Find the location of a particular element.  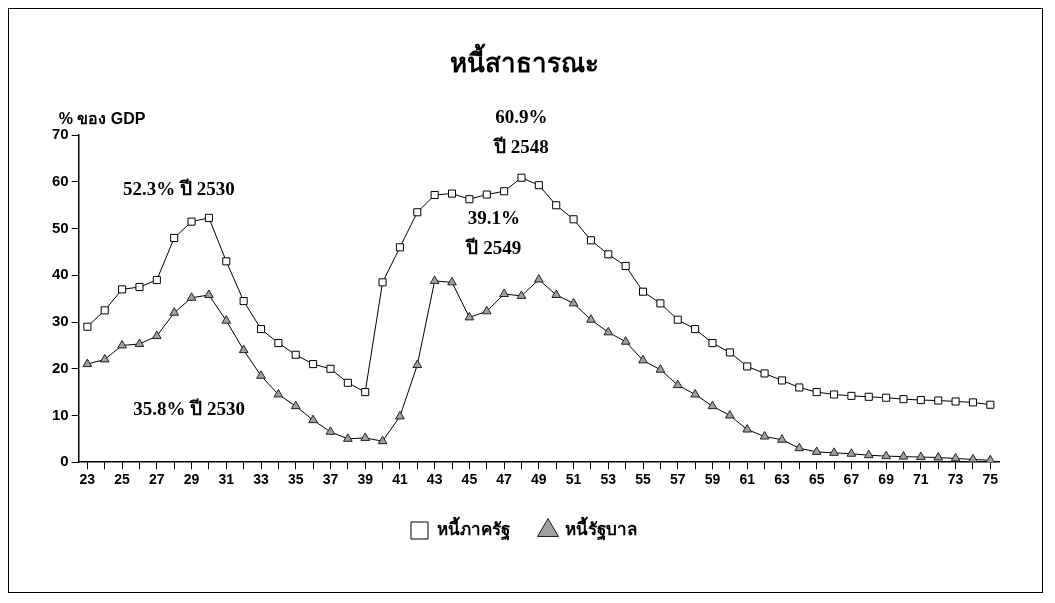

y-axis-title: % ของ GDP is located at coordinates (102, 118).